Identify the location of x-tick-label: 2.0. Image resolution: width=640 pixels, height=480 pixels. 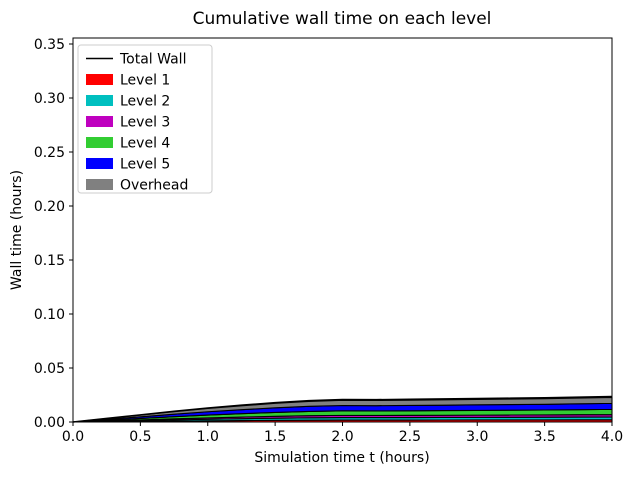
(342, 437).